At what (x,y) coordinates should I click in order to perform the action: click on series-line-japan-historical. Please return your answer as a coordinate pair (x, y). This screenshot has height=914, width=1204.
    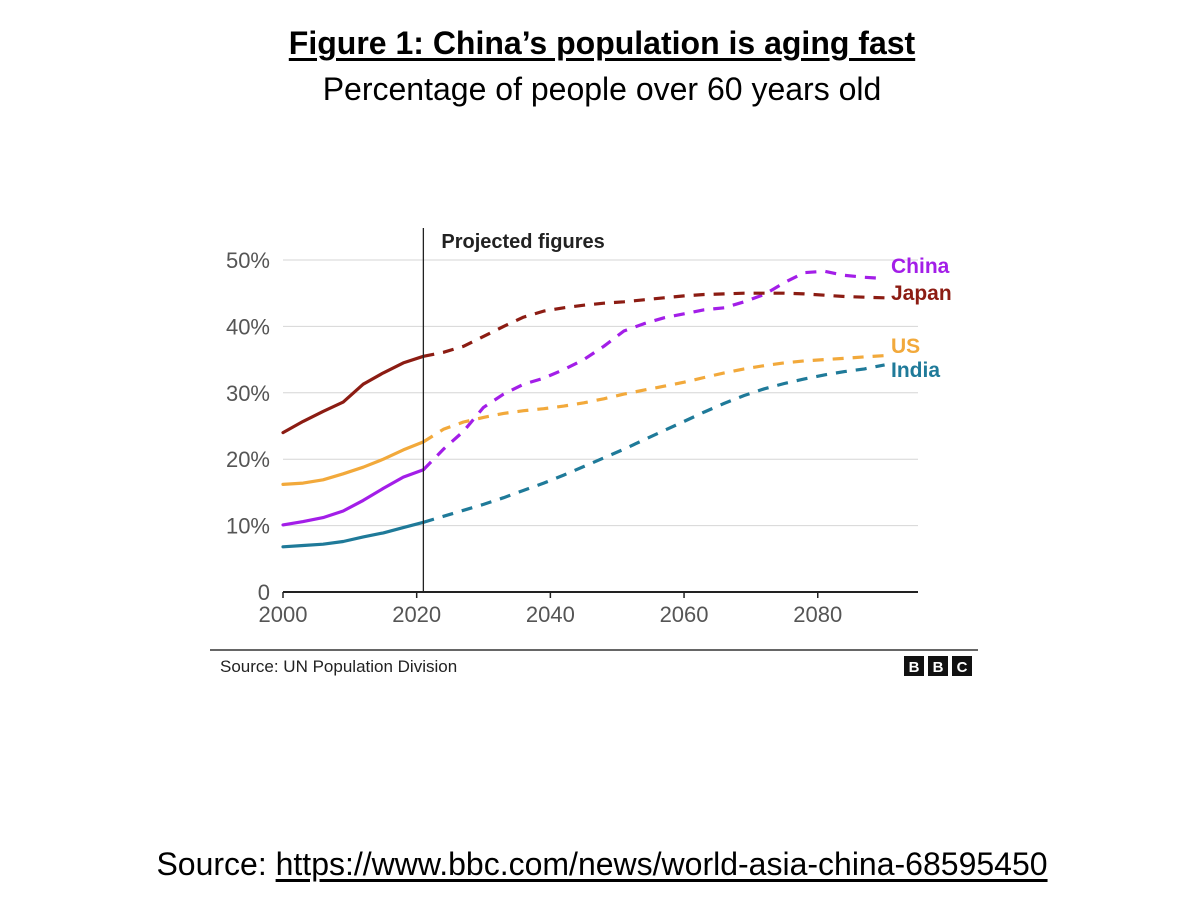
    Looking at the image, I should click on (353, 394).